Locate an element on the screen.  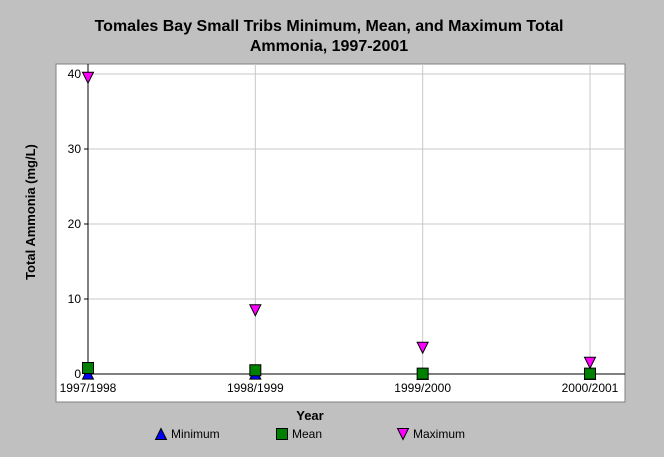
chart-title-line-2: Ammonia, 1997-2001 is located at coordinates (329, 46).